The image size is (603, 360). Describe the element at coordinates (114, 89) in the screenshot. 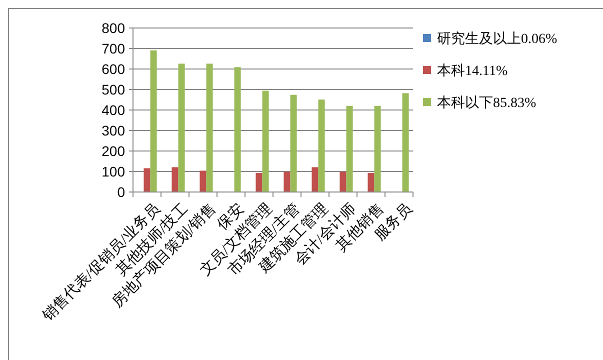

I see `y-tick-label: 500` at that location.